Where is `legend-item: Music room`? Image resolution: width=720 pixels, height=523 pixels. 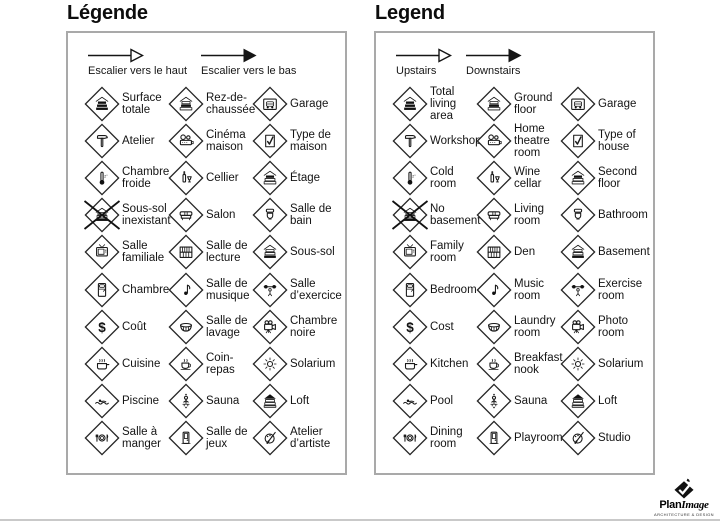
legend-item: Music room is located at coordinates (518, 290).